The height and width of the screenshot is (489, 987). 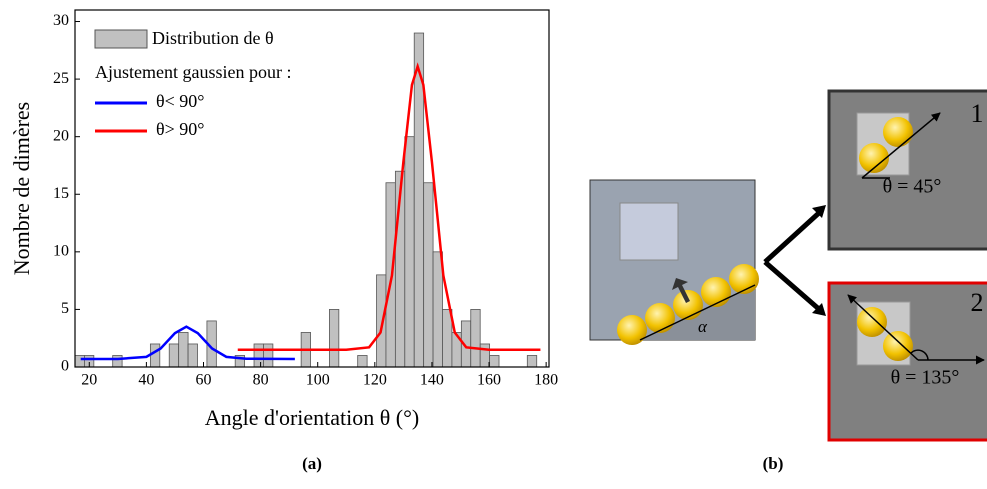 I want to click on angle-label: α, so click(x=703, y=326).